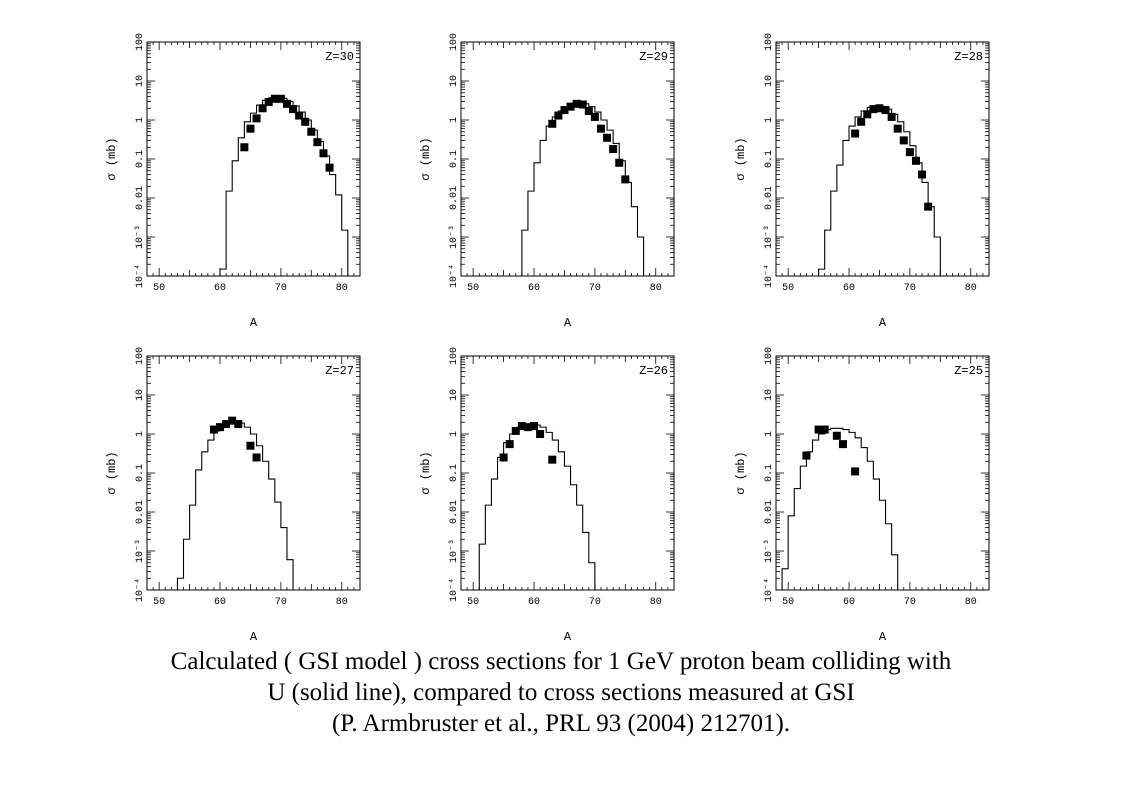 The width and height of the screenshot is (1122, 793). Describe the element at coordinates (339, 371) in the screenshot. I see `panel-label: Z=27` at that location.